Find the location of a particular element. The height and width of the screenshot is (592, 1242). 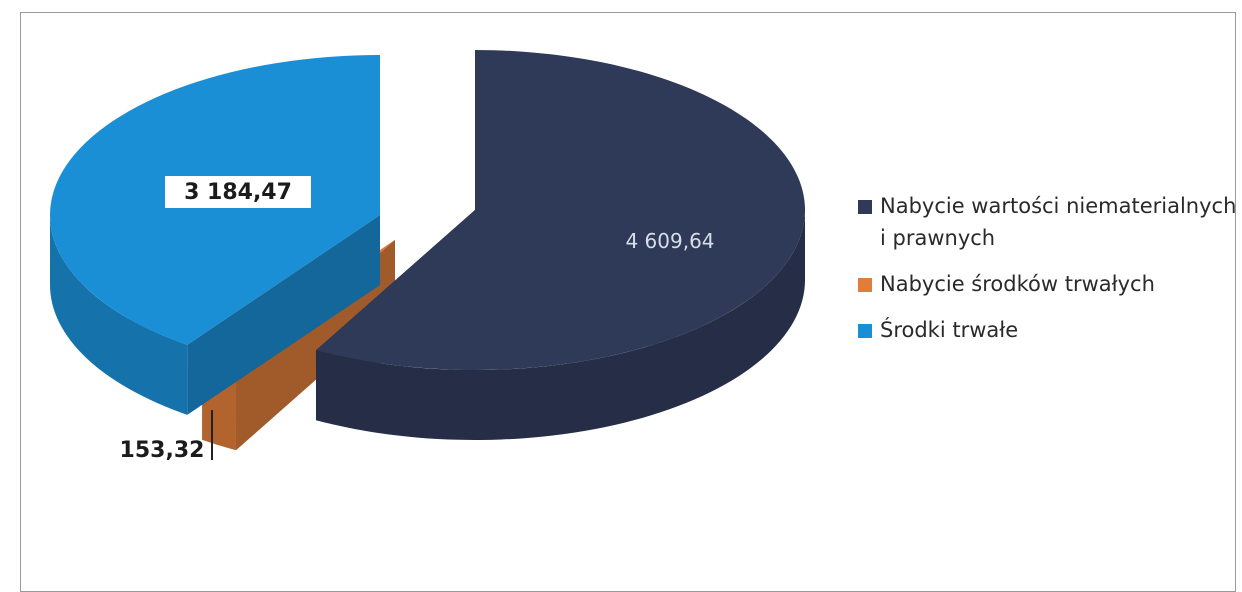

data-label-box is located at coordinates (238, 192).